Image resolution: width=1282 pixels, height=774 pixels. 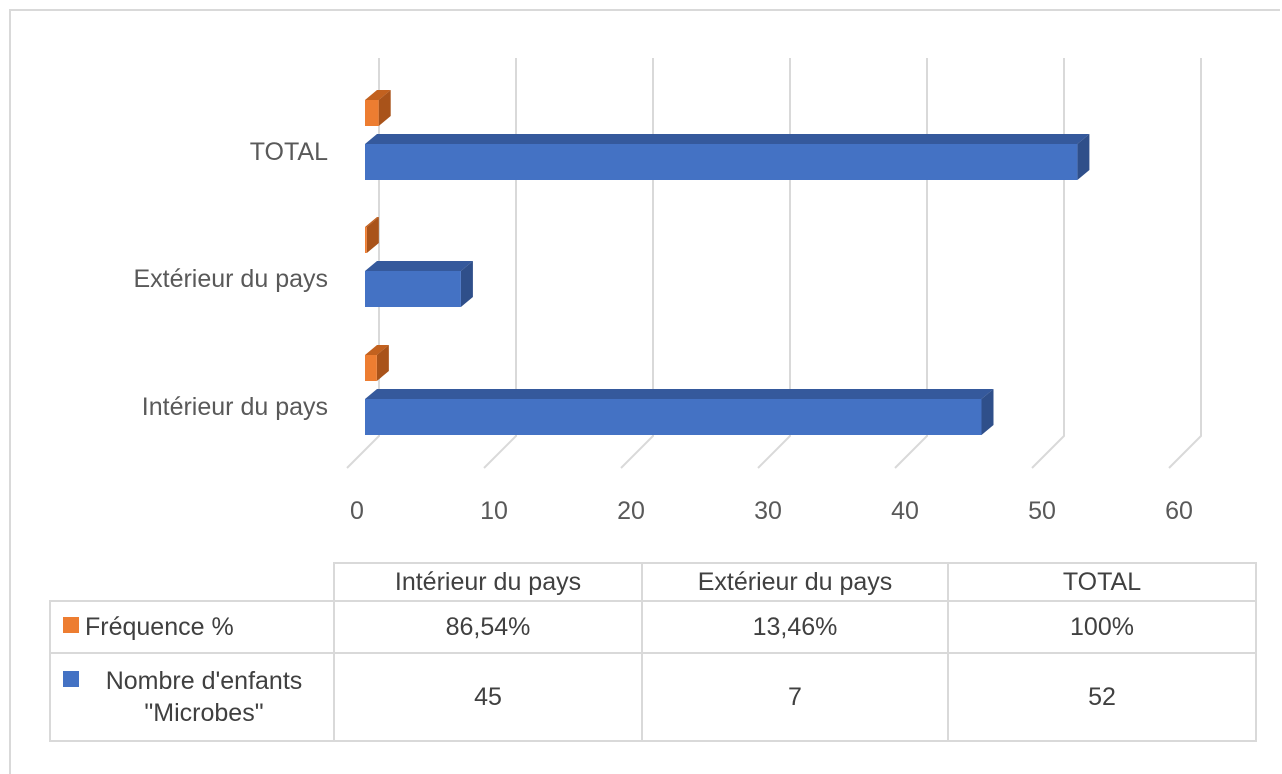 I want to click on x-axis-ticks: 0 10 20 30 40 50 60, so click(x=771, y=511).